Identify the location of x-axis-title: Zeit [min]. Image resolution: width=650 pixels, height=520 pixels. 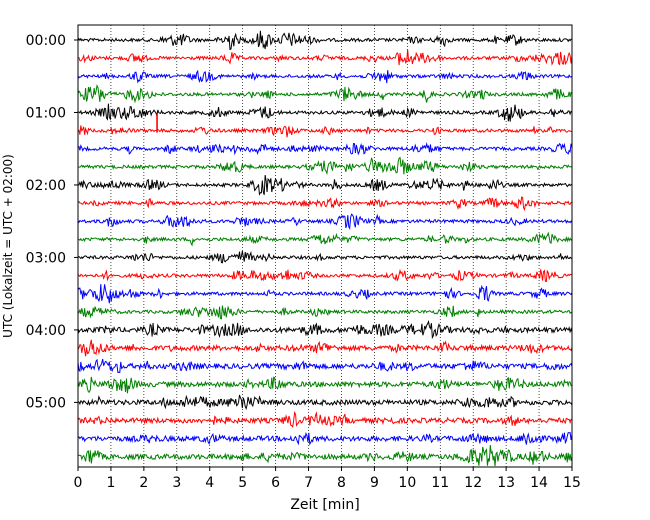
(324, 505).